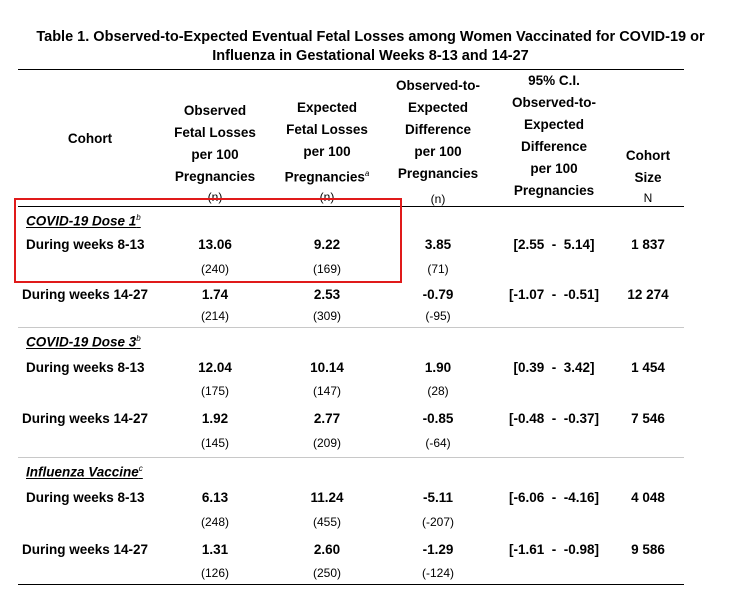 This screenshot has height=599, width=741. Describe the element at coordinates (648, 294) in the screenshot. I see `size-value: 12 274` at that location.